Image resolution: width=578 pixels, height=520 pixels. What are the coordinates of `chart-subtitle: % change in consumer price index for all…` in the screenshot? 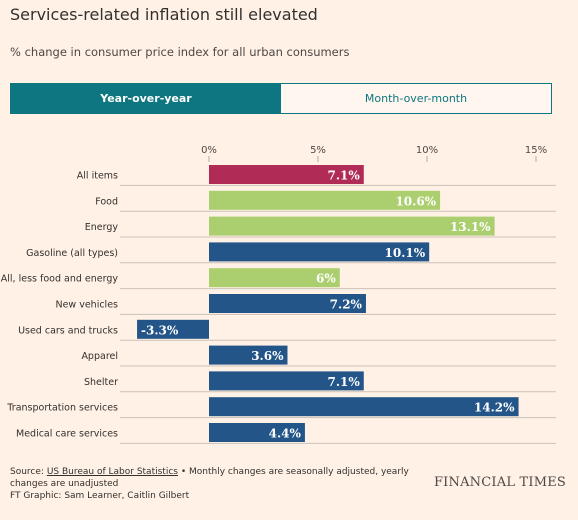 It's located at (180, 52).